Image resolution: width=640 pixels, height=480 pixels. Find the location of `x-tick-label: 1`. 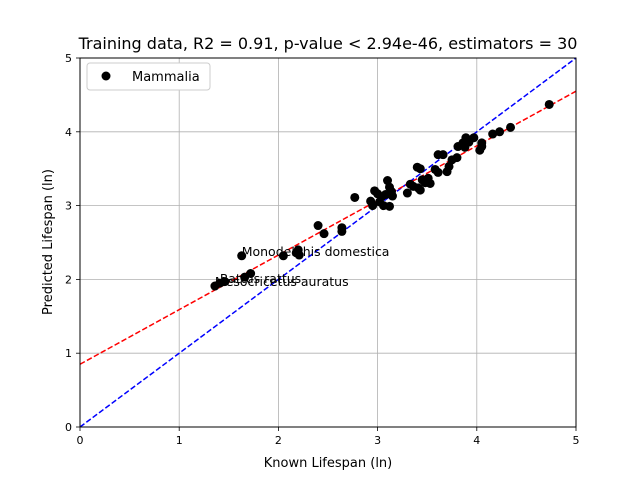

x-tick-label: 1 is located at coordinates (179, 440).